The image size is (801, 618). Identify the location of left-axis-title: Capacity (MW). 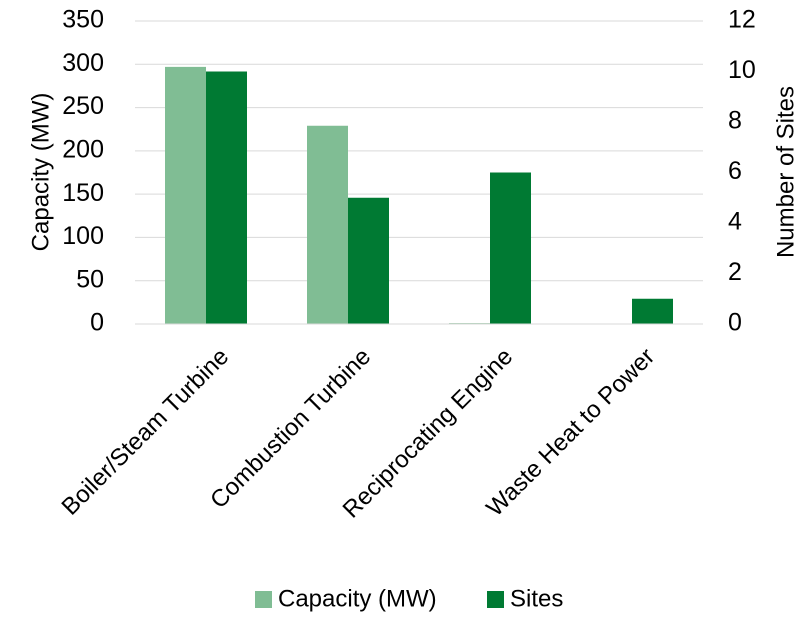
(40, 172).